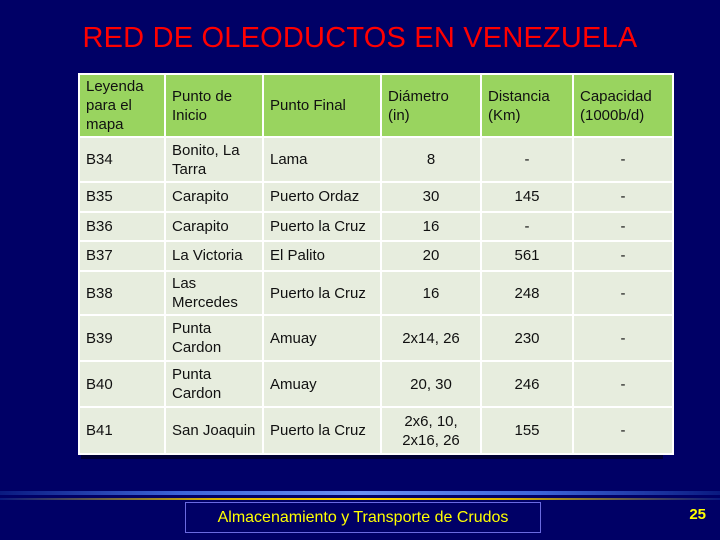 Image resolution: width=720 pixels, height=540 pixels. I want to click on cell-legend: B41, so click(122, 430).